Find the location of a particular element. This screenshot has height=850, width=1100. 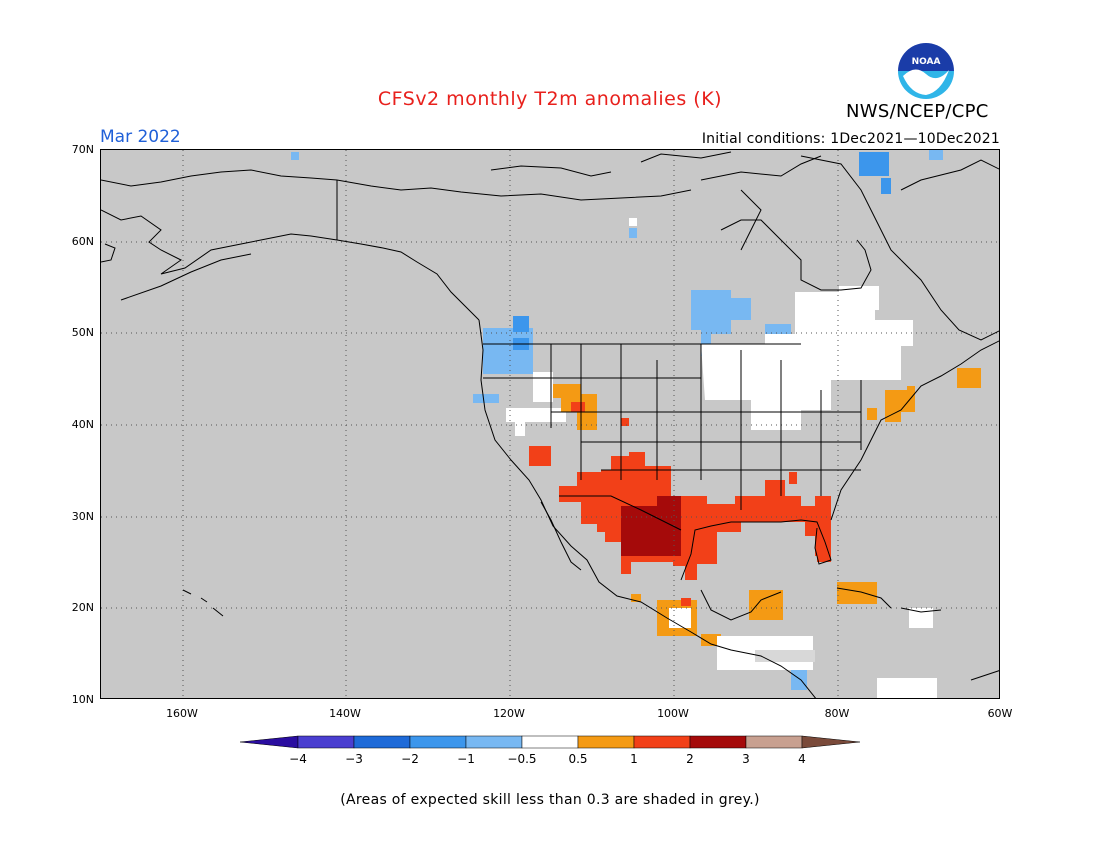

patch-centam-grey is located at coordinates (785, 656).